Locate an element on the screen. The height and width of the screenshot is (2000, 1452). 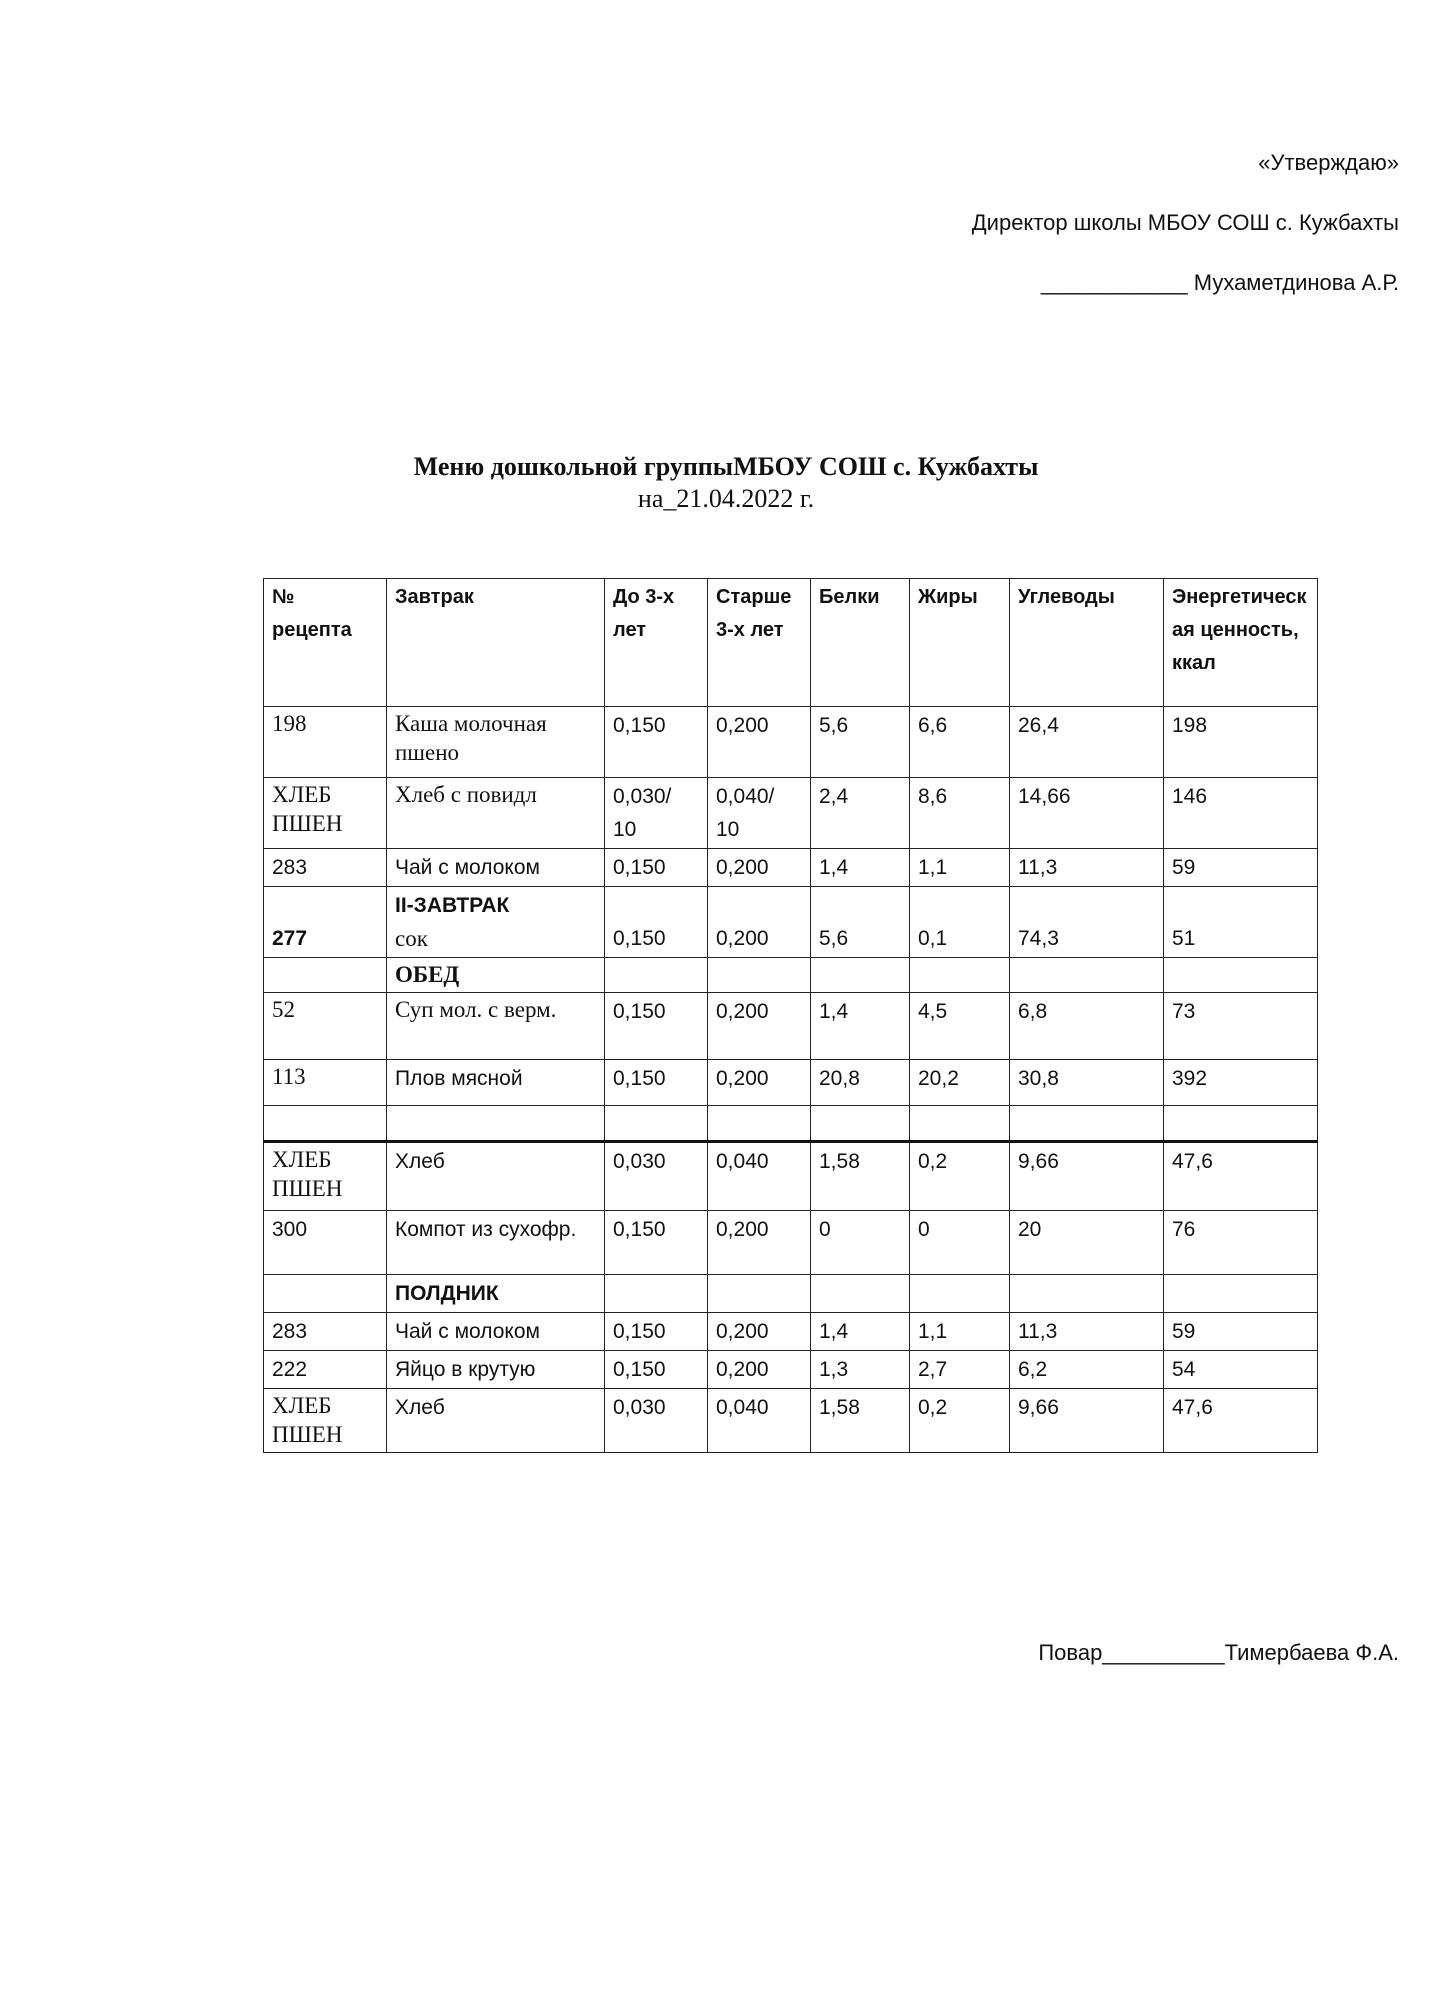
table-row: 283 Чай с молоком 0,150 0,200 1,4 1,1 11,3 59 is located at coordinates (790, 1331).